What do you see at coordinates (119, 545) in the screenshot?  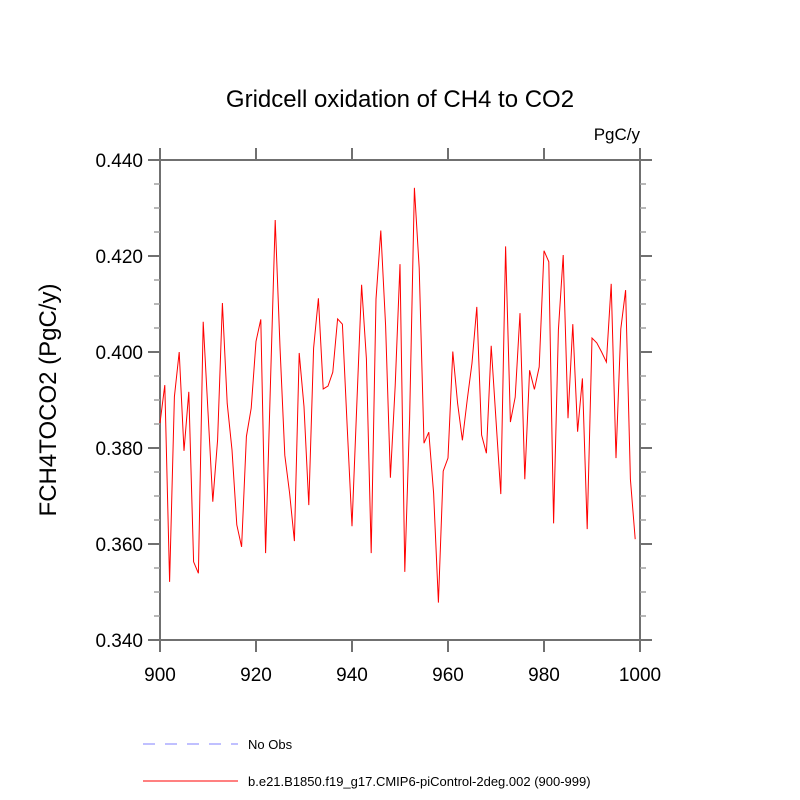 I see `y-tick-label: 0.360` at bounding box center [119, 545].